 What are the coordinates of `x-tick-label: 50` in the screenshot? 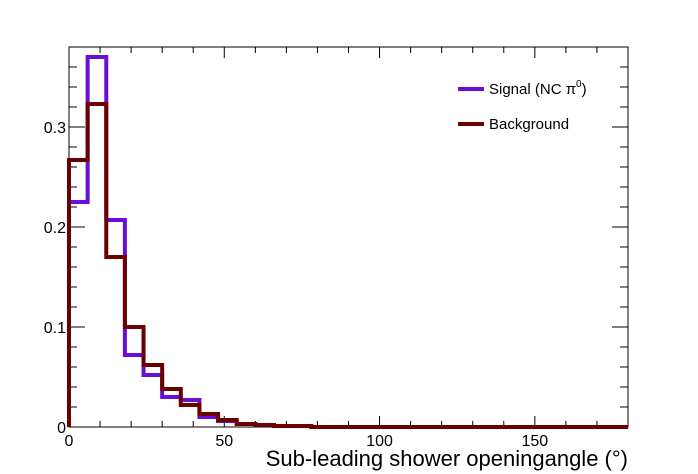 It's located at (224, 441).